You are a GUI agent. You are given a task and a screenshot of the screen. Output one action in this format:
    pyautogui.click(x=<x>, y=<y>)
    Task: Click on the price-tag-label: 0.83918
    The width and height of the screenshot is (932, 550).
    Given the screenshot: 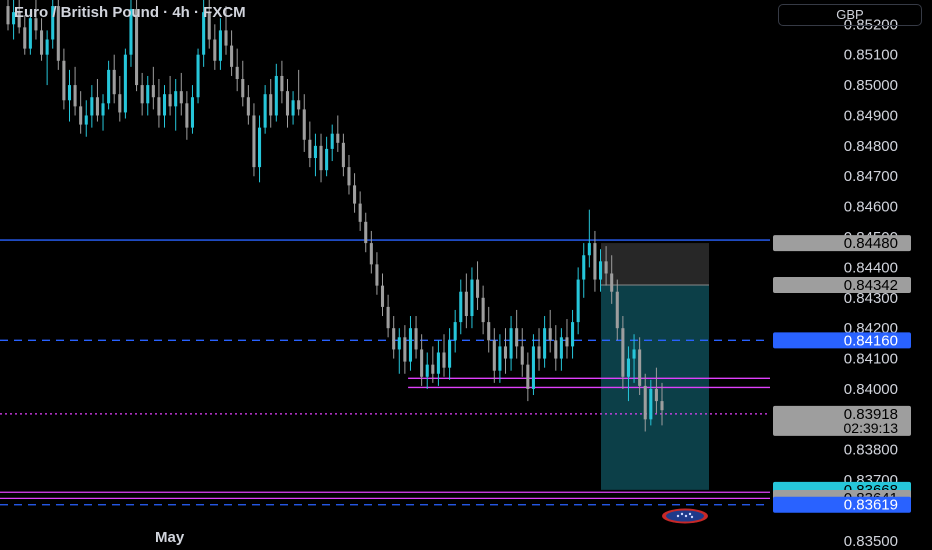 What is the action you would take?
    pyautogui.click(x=871, y=414)
    